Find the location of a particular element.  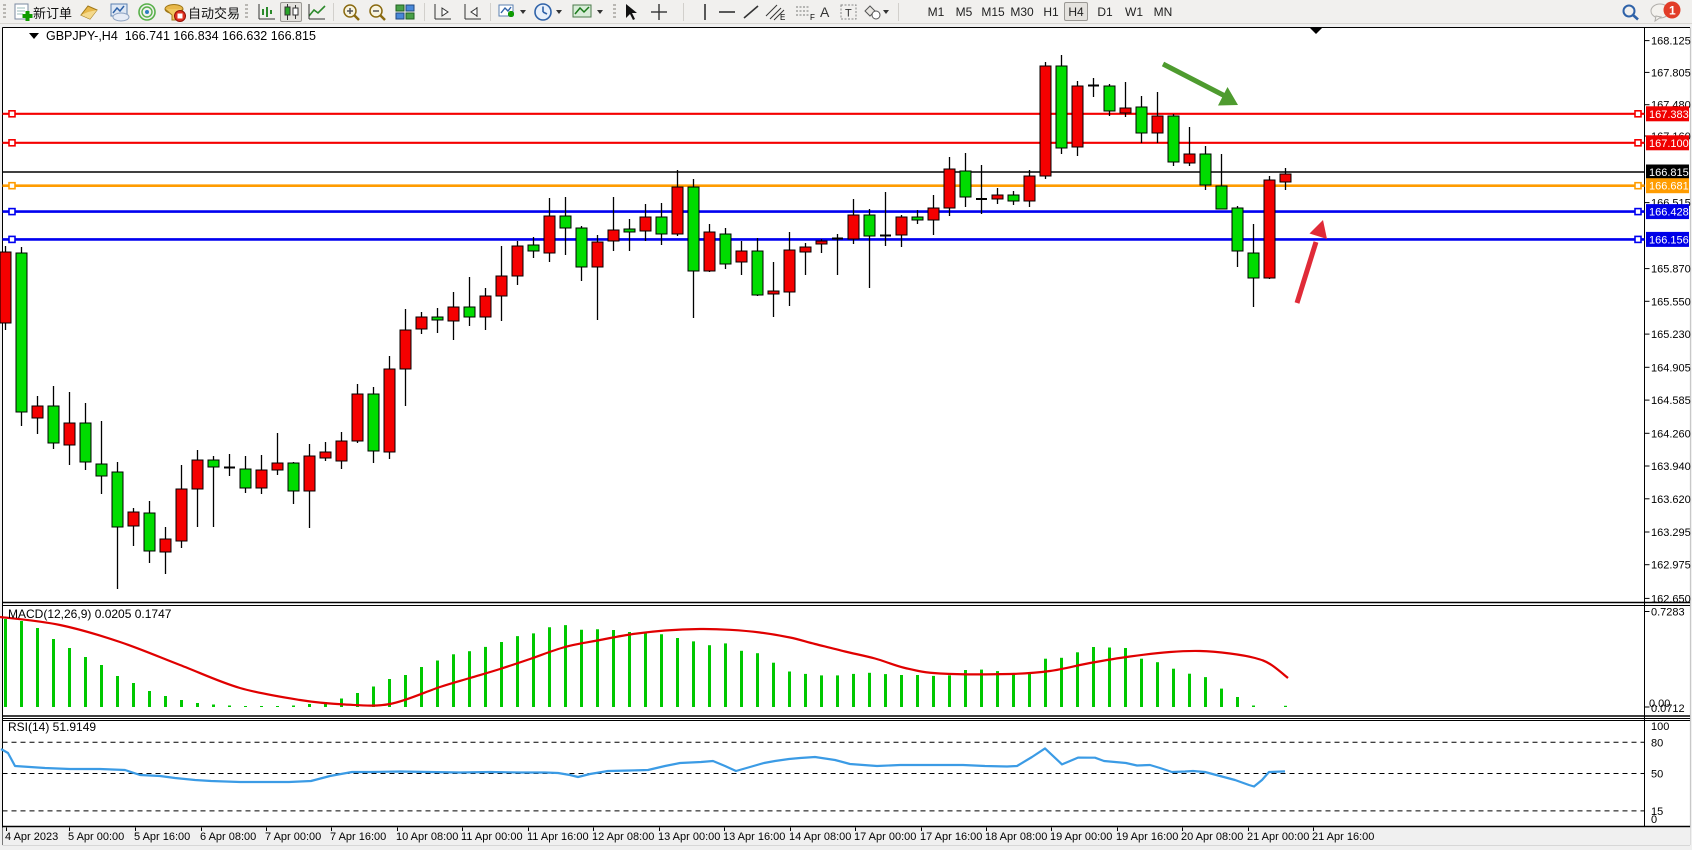

svg-text: 17 Apr 00:00 is located at coordinates (885, 837).